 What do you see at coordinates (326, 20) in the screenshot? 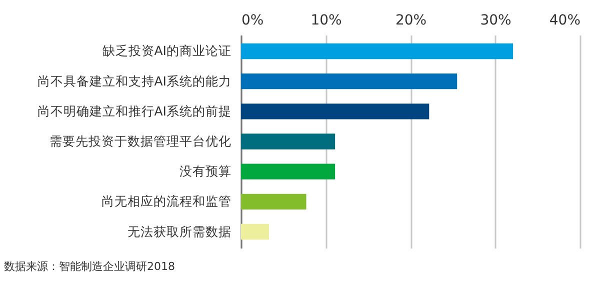
I see `x-tick-label: 10%` at bounding box center [326, 20].